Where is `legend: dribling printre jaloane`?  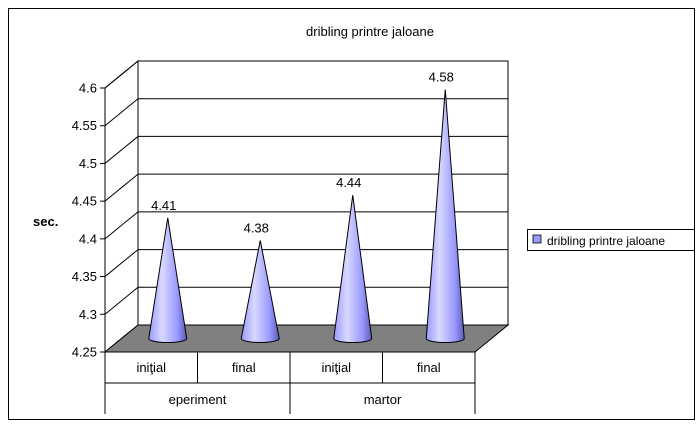
legend: dribling printre jaloane is located at coordinates (611, 240).